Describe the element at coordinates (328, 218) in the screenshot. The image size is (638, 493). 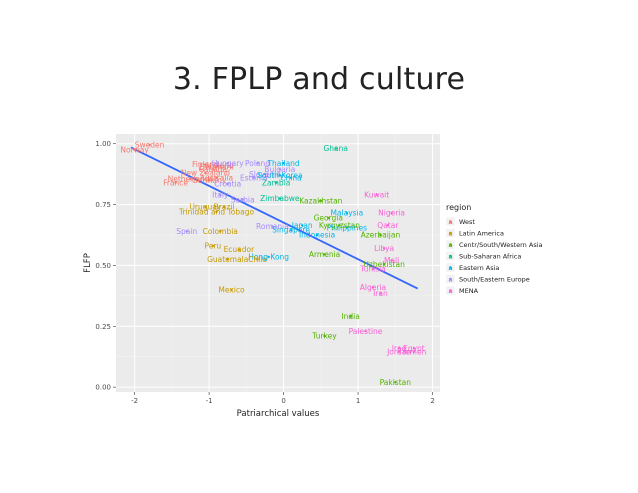
I see `point-label: Georgia` at that location.